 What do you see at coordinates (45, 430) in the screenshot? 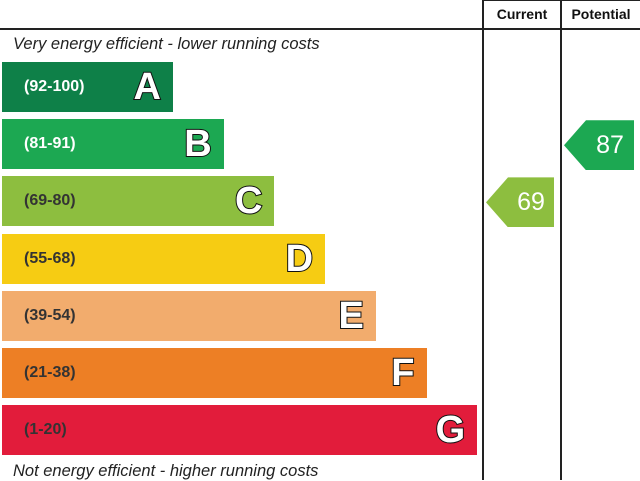
I see `band-g-range: (1-20)` at bounding box center [45, 430].